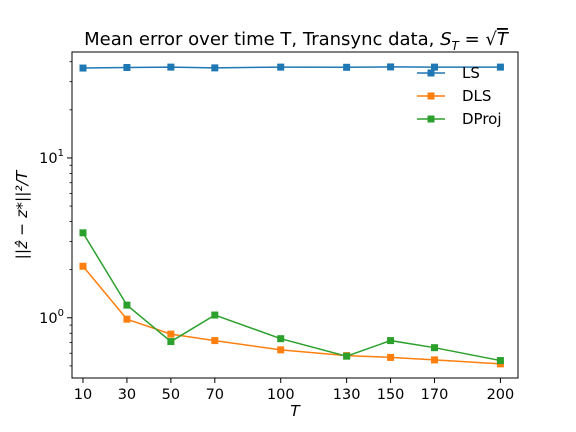 Image resolution: width=576 pixels, height=432 pixels. Describe the element at coordinates (347, 395) in the screenshot. I see `x-tick-label: 130` at that location.